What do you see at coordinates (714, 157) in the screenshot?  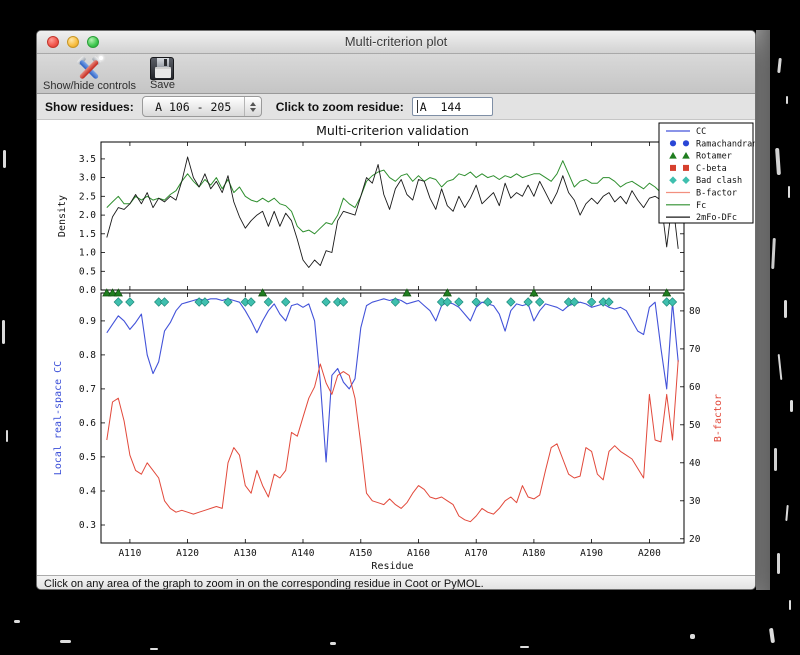 I see `legend-label: Rotamer` at bounding box center [714, 157].